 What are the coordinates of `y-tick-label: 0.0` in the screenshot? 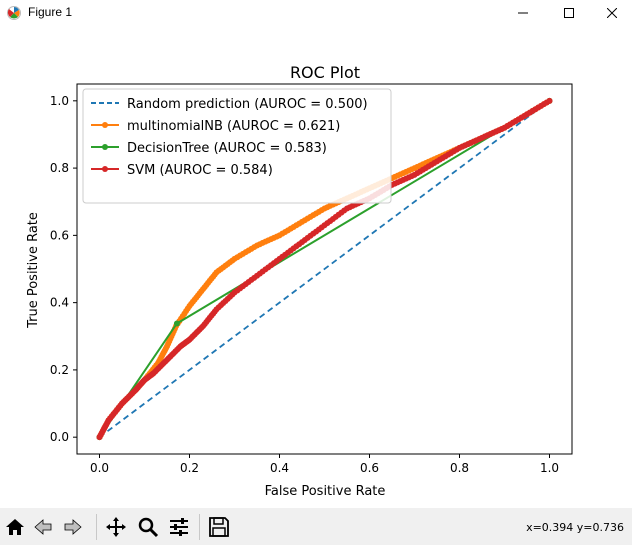 It's located at (59, 437).